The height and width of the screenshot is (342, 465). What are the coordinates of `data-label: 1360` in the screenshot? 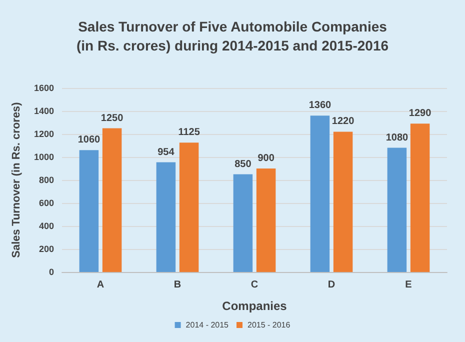 It's located at (320, 106).